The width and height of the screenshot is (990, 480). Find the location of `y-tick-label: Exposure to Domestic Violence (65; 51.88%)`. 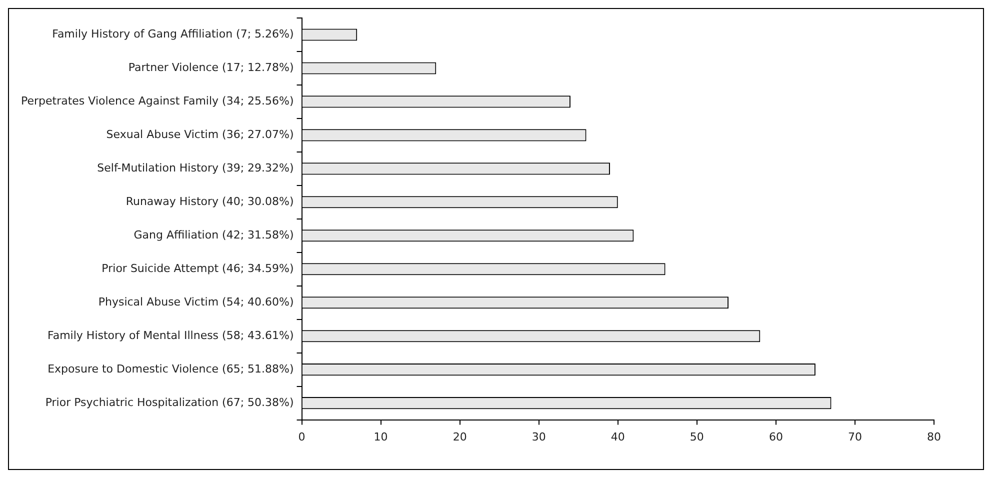

y-tick-label: Exposure to Domestic Violence (65; 51.88%) is located at coordinates (171, 369).